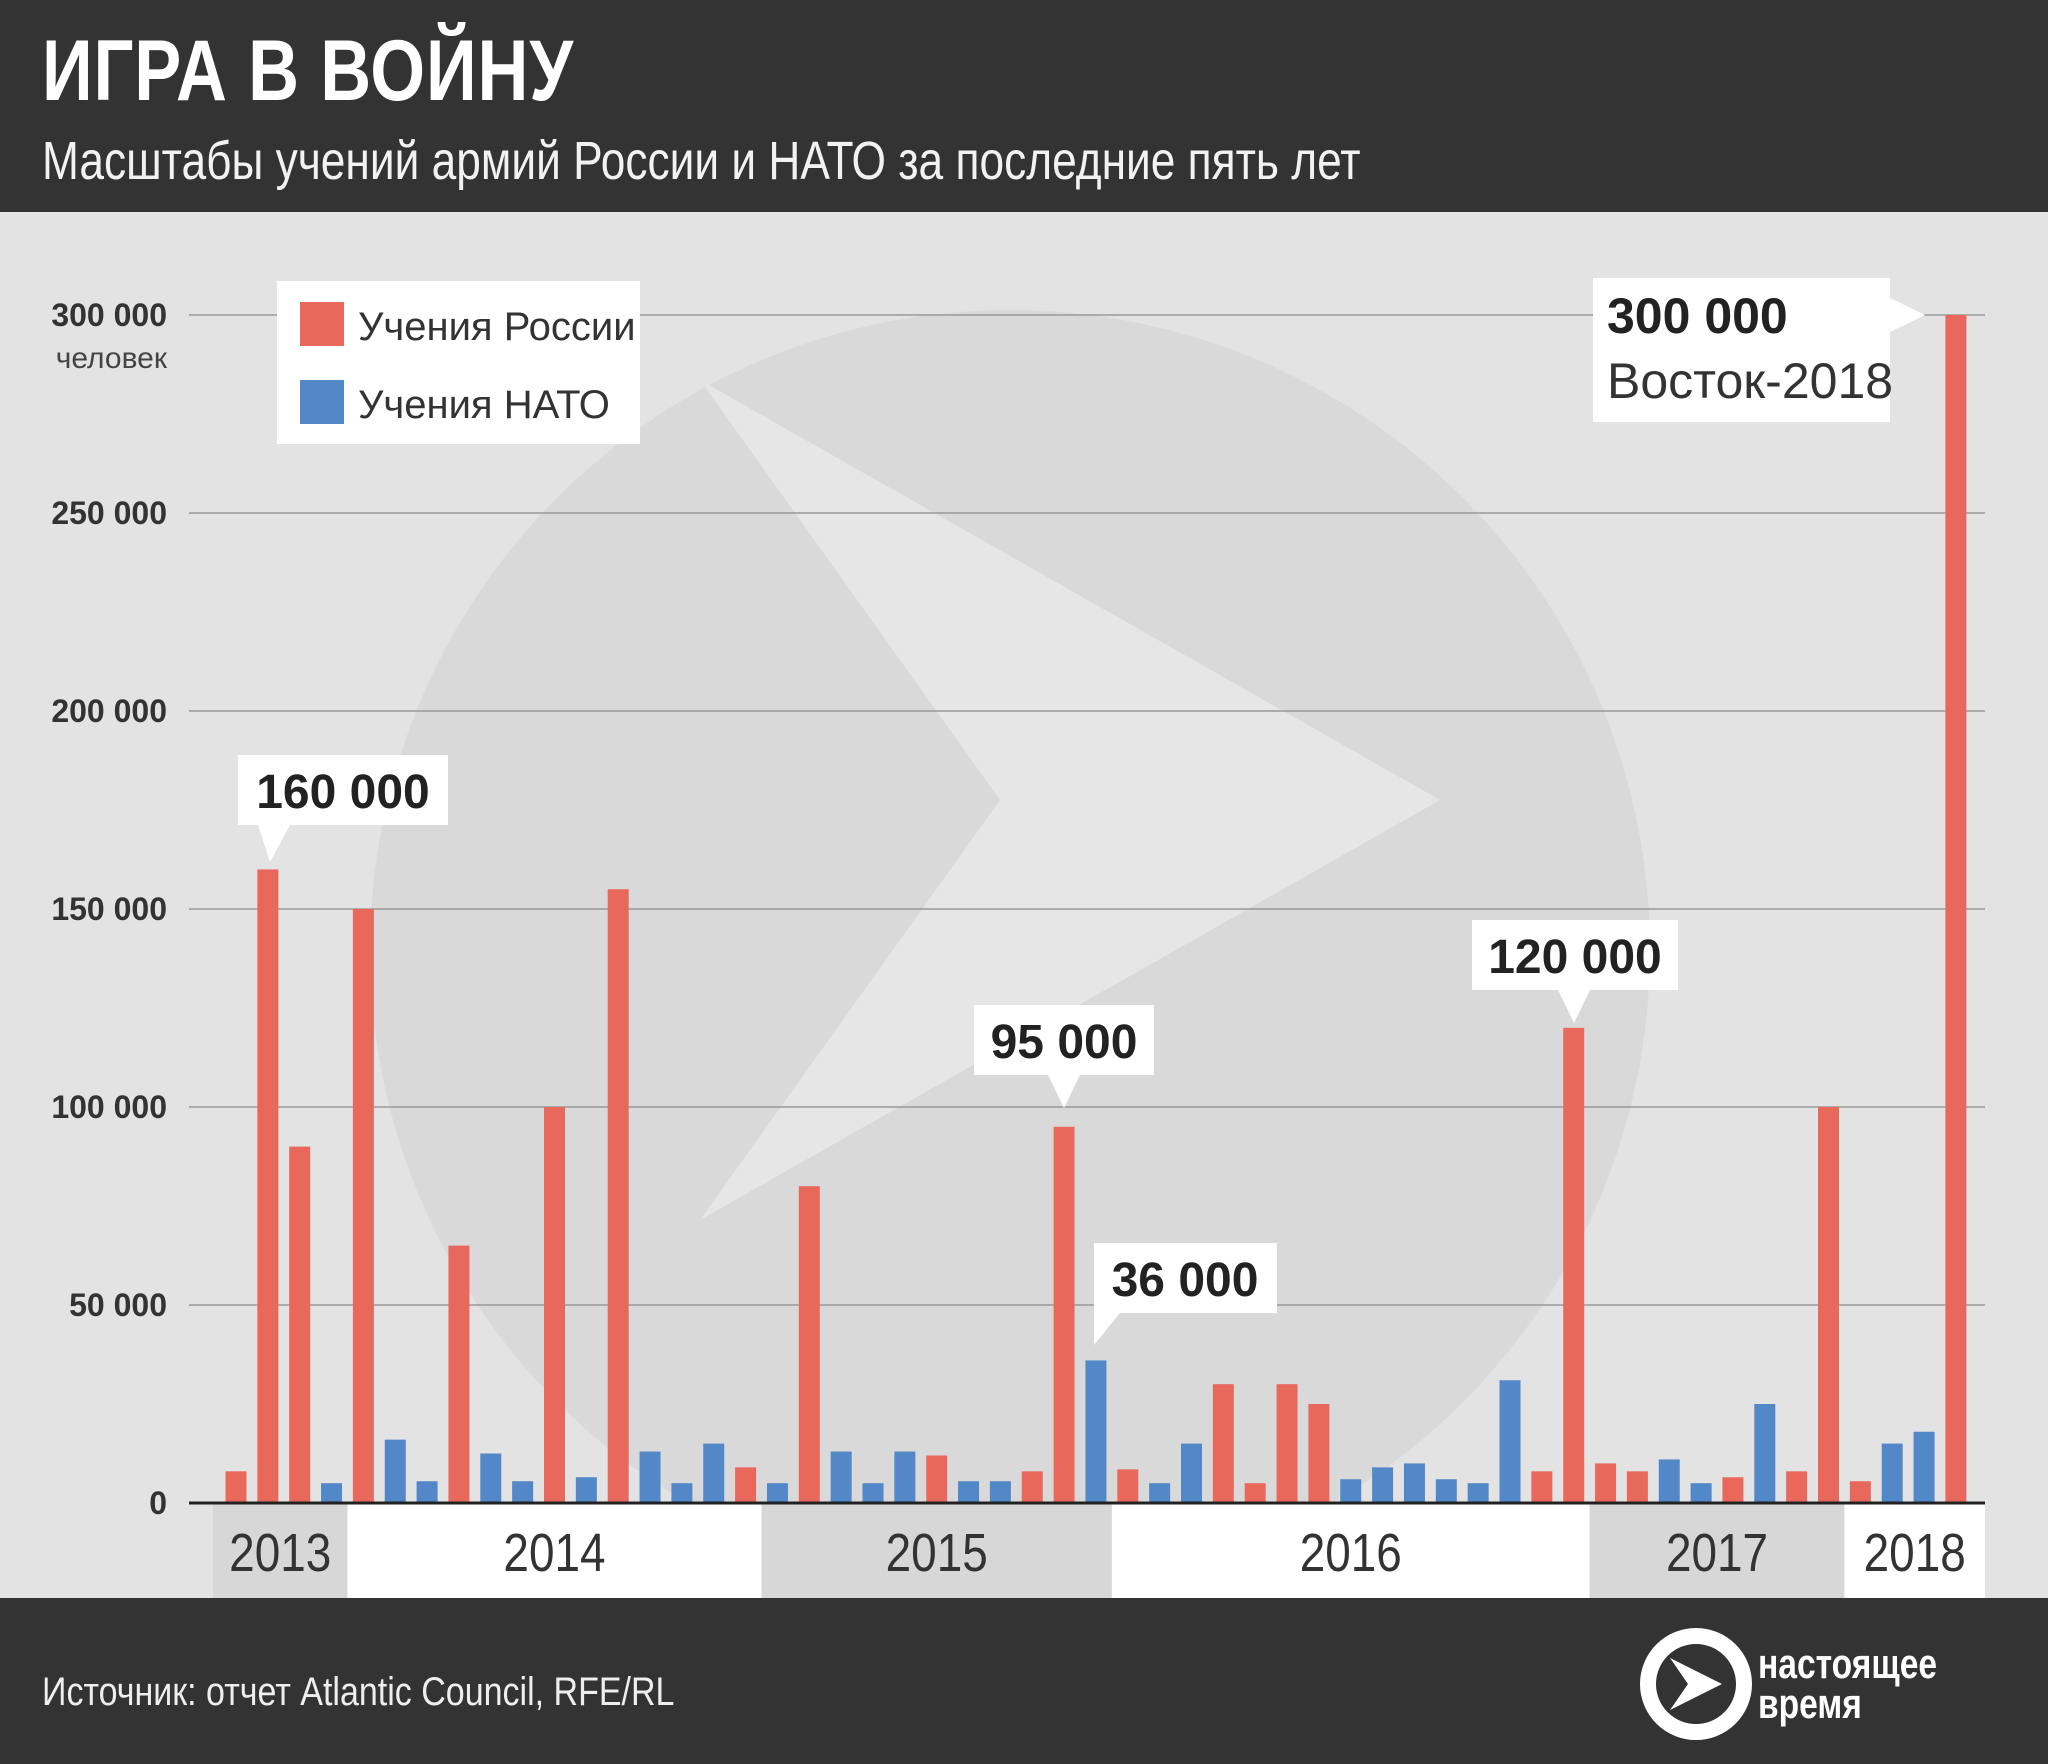  What do you see at coordinates (1750, 381) in the screenshot?
I see `svg-text: Восток-2018` at bounding box center [1750, 381].